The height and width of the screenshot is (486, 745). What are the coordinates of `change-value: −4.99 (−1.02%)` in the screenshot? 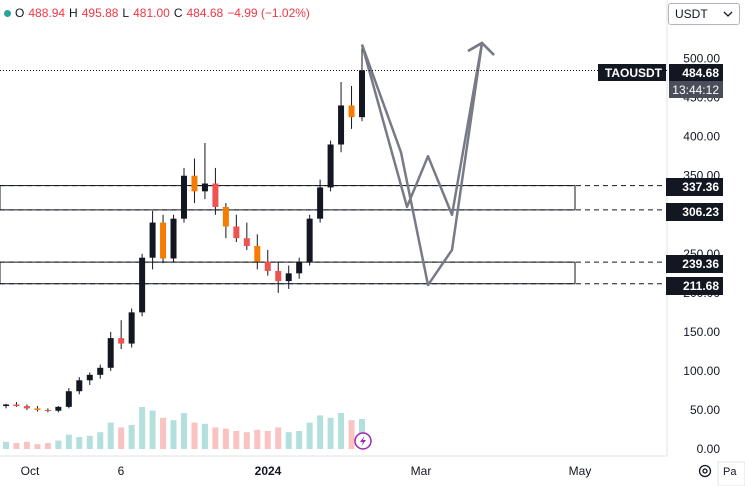 It's located at (268, 13).